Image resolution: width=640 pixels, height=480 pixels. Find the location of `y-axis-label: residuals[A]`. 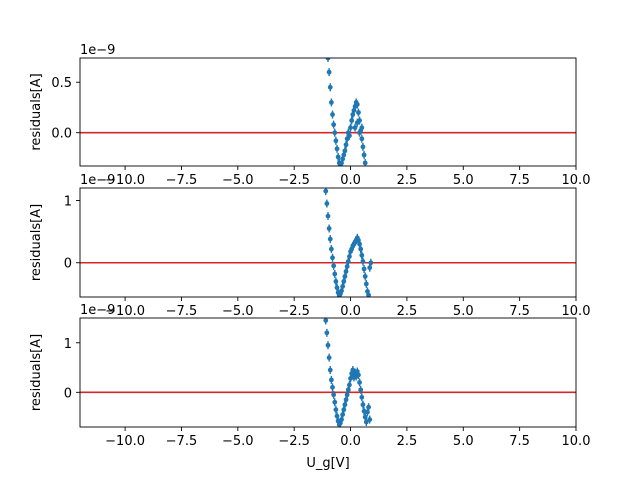

y-axis-label: residuals[A] is located at coordinates (36, 111).